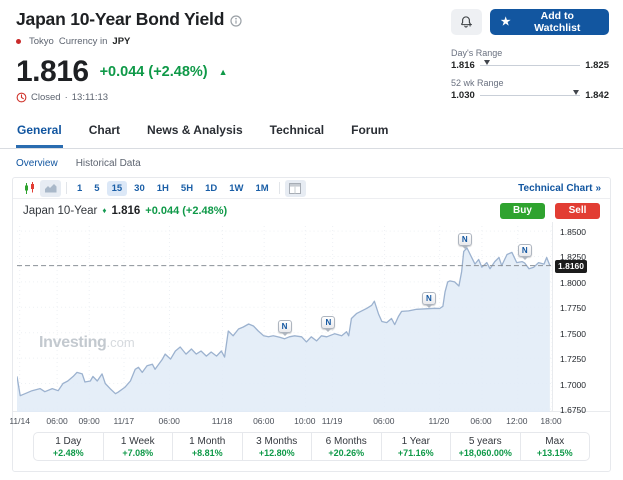 The height and width of the screenshot is (480, 623). What do you see at coordinates (573, 333) in the screenshot?
I see `y-axis-tick: 1.7500` at bounding box center [573, 333].